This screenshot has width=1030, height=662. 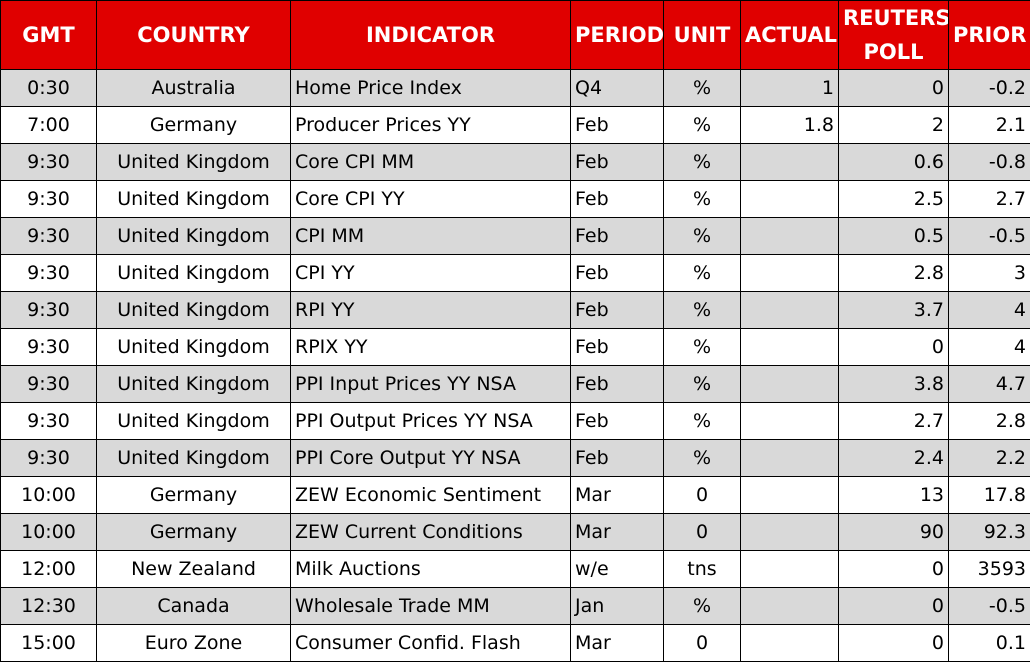 What do you see at coordinates (49, 606) in the screenshot?
I see `gmt-cell: 12:30` at bounding box center [49, 606].